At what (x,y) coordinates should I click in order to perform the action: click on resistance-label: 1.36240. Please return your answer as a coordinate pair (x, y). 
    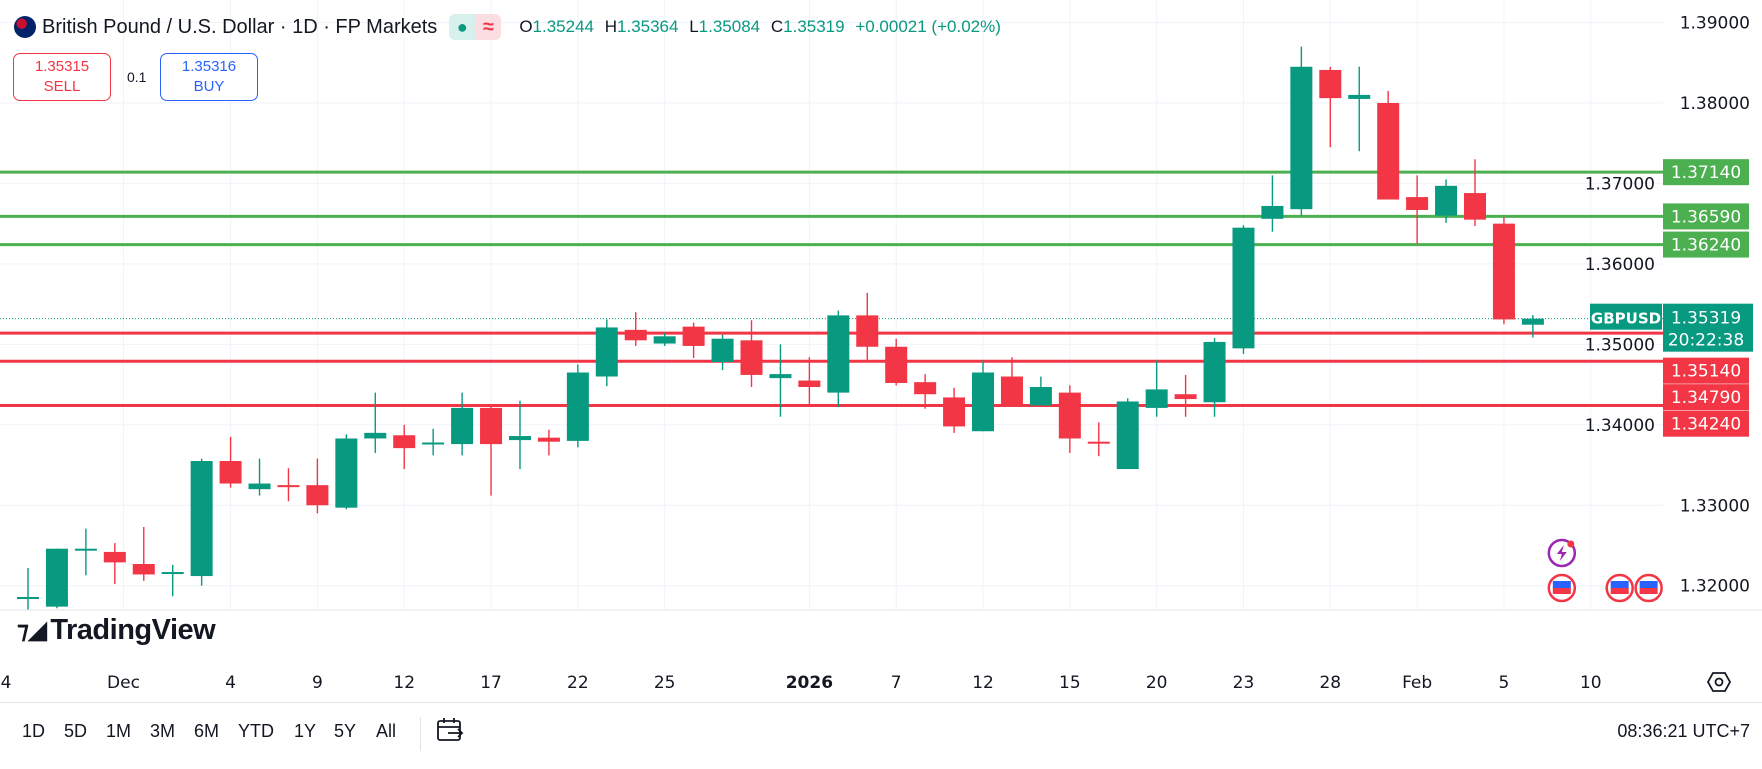
    Looking at the image, I should click on (1706, 246).